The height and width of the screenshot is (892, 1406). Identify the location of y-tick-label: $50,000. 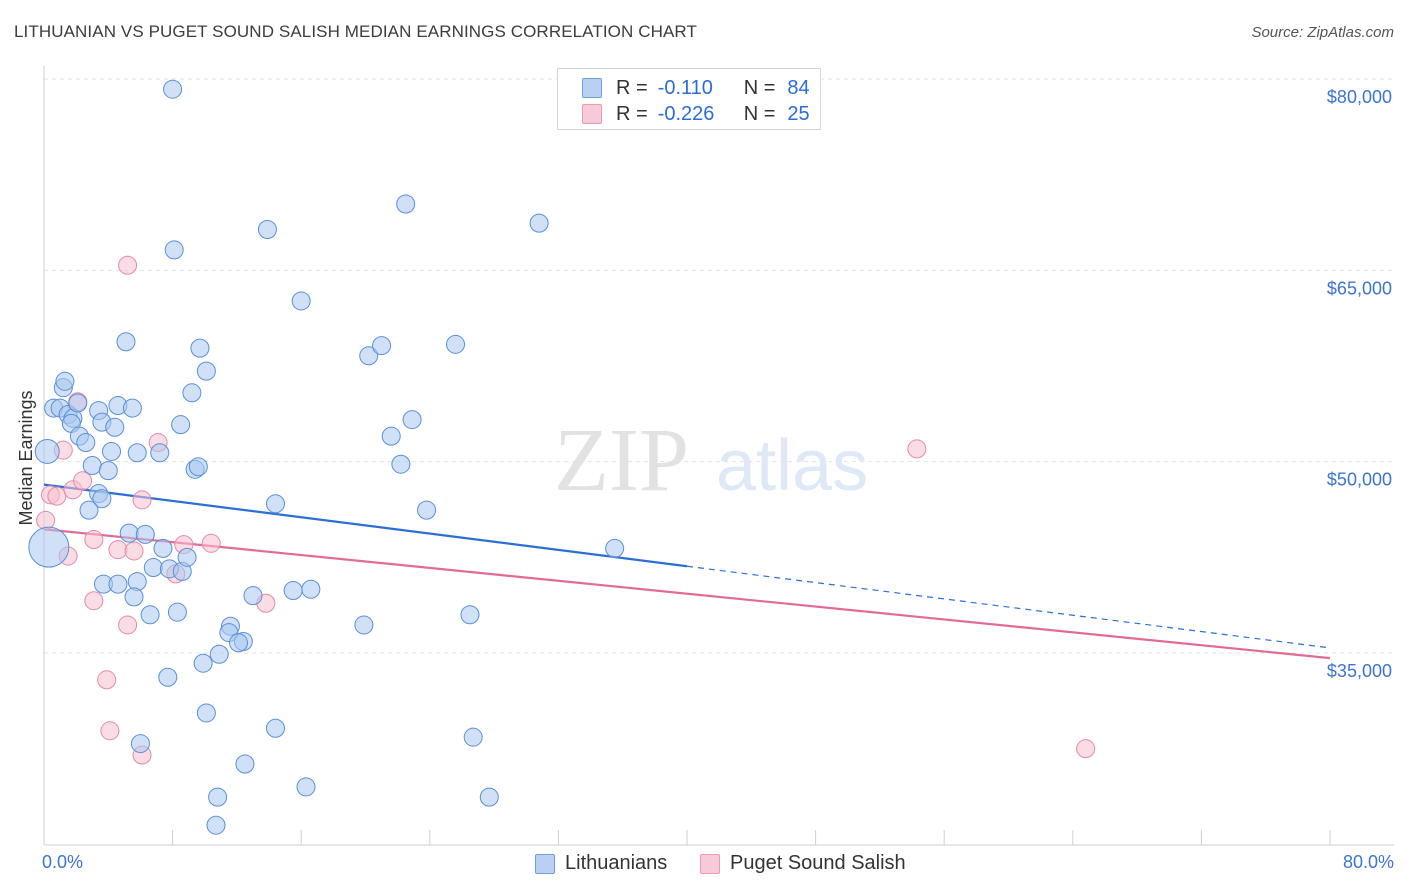
(1359, 480).